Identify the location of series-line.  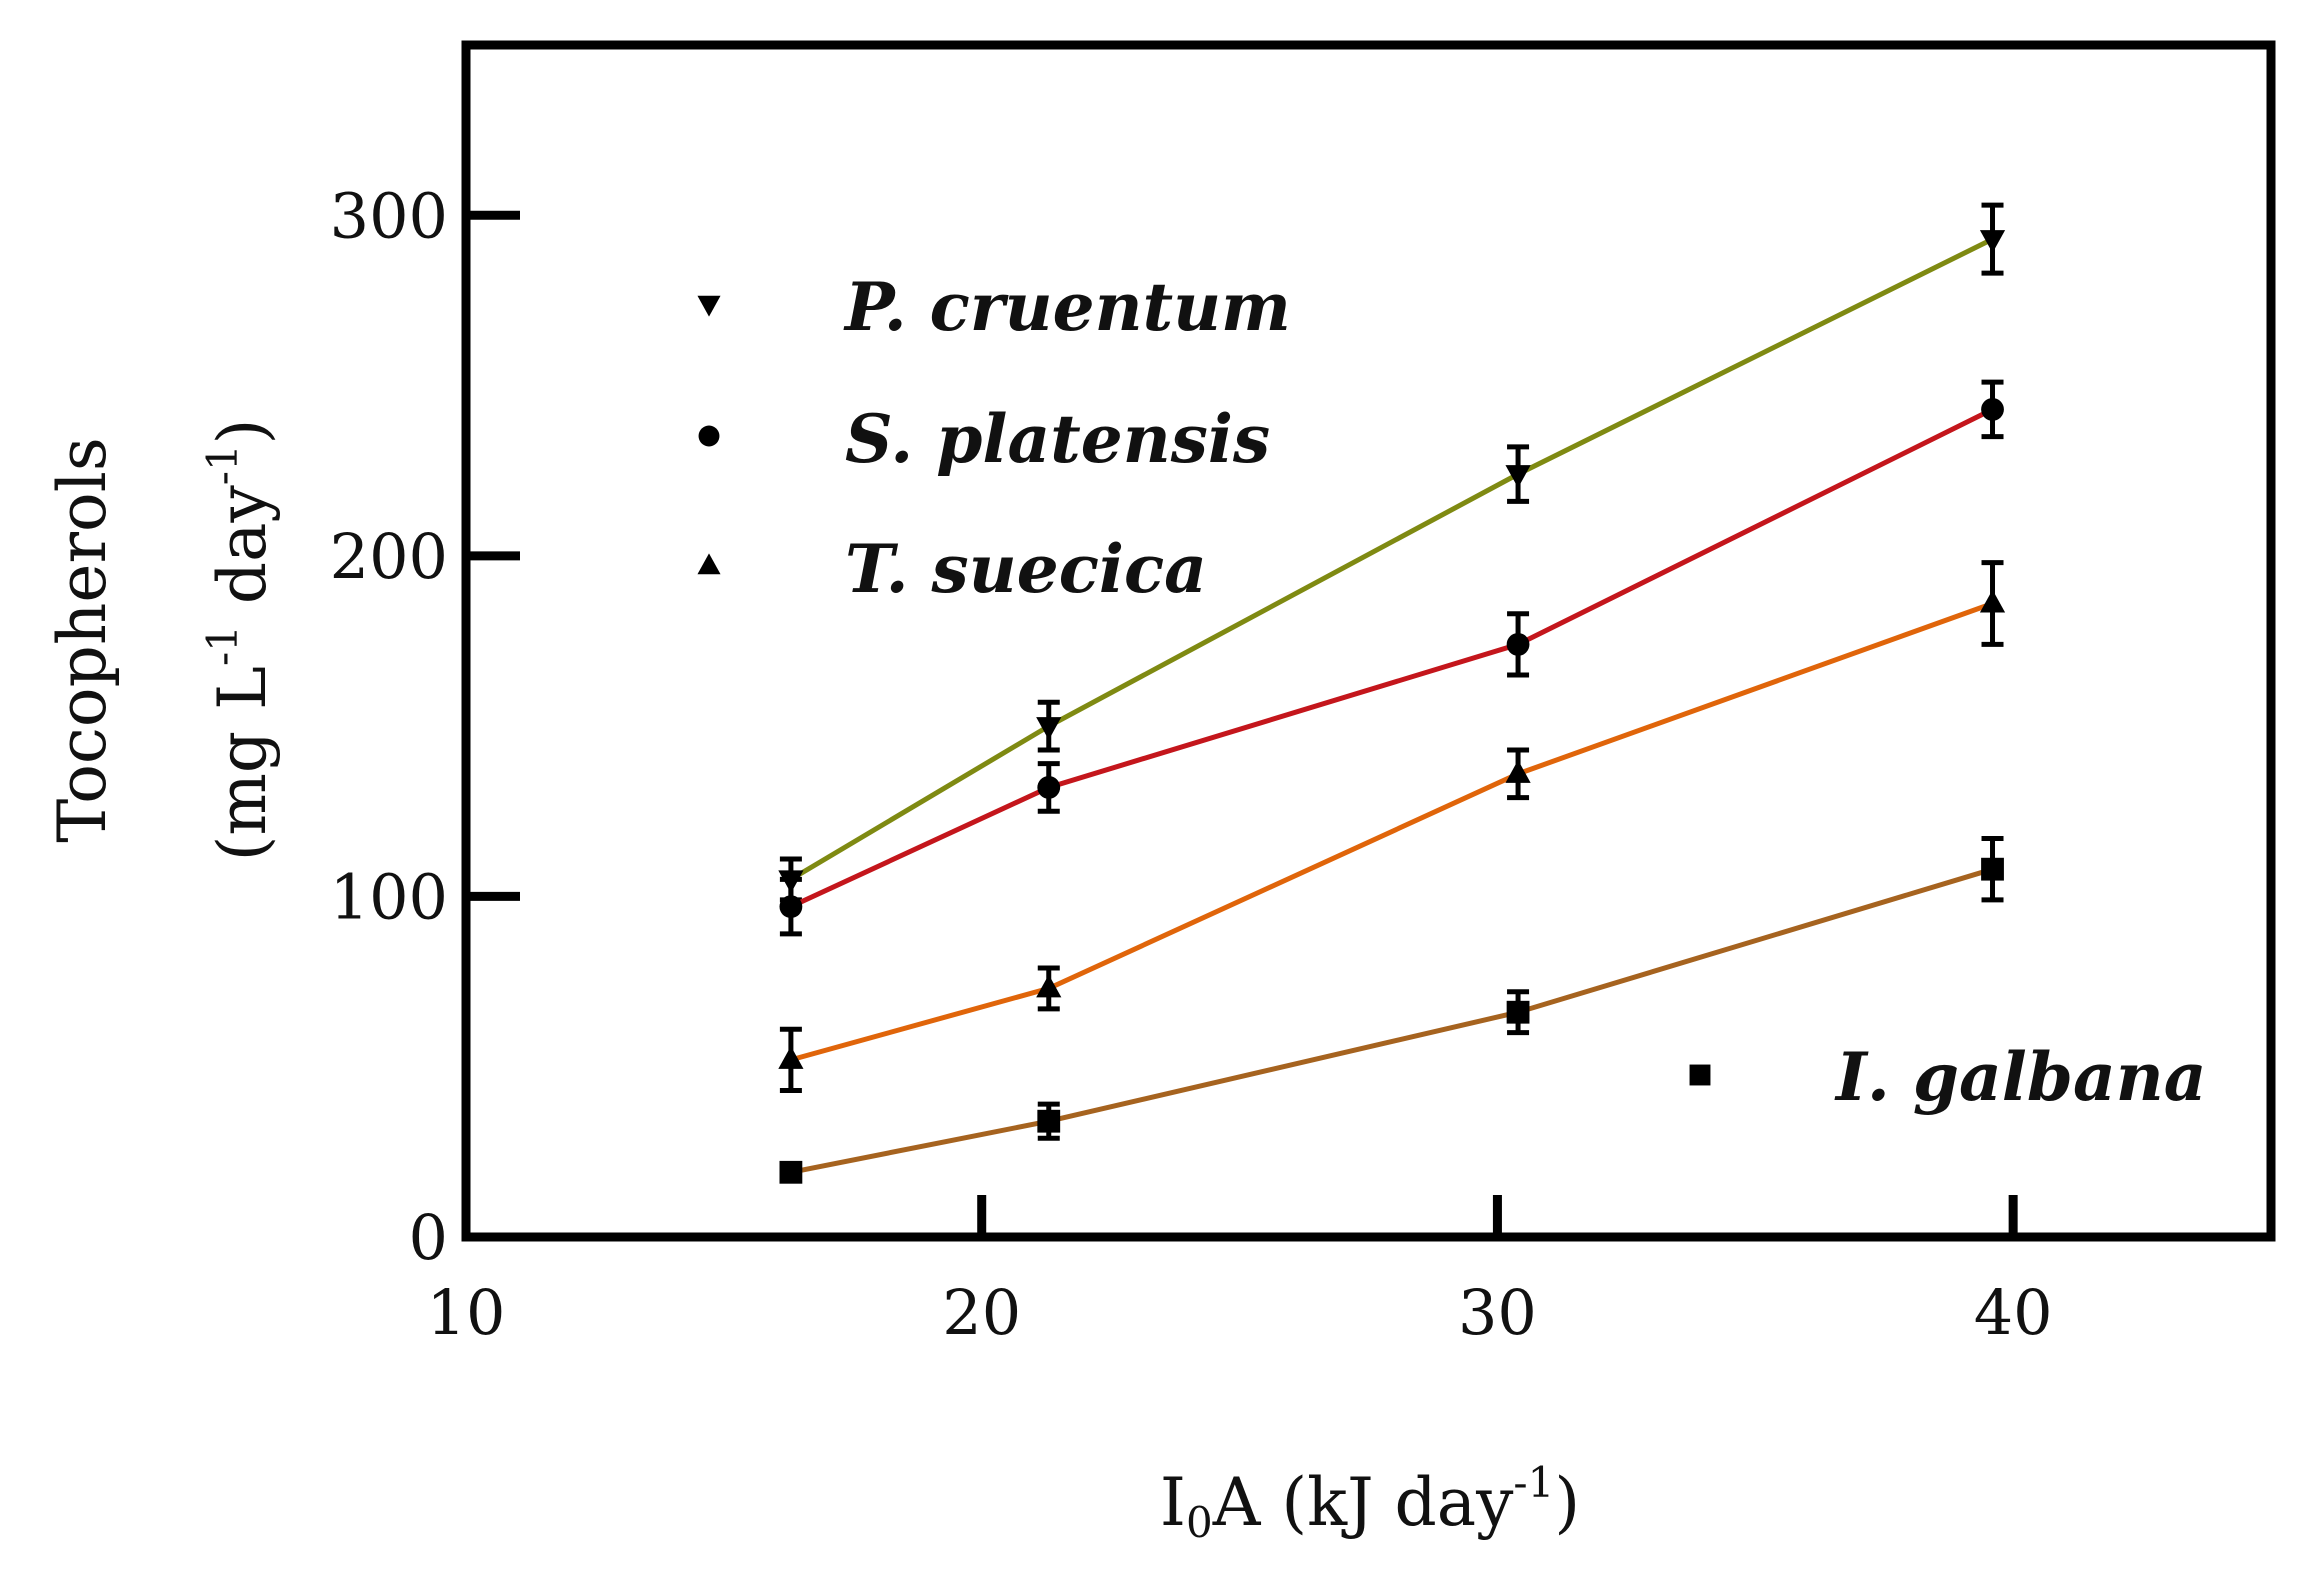
(1392, 1020).